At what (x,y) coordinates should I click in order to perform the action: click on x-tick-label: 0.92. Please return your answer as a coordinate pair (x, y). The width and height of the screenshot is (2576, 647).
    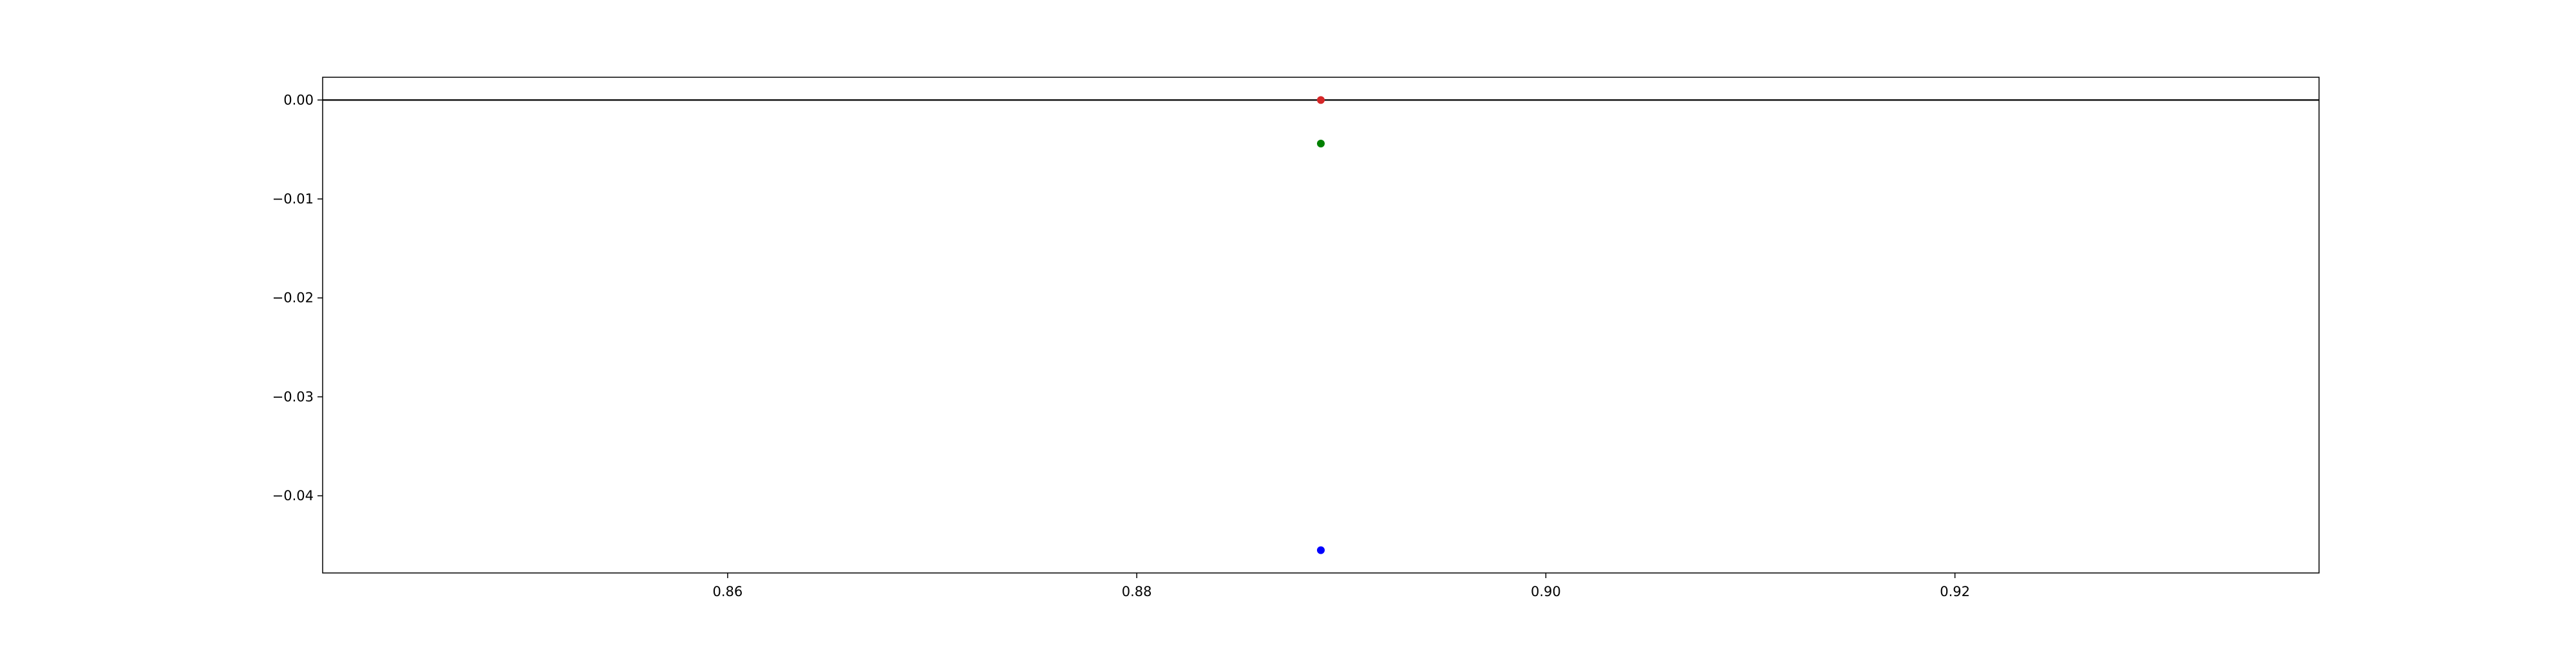
    Looking at the image, I should click on (1955, 592).